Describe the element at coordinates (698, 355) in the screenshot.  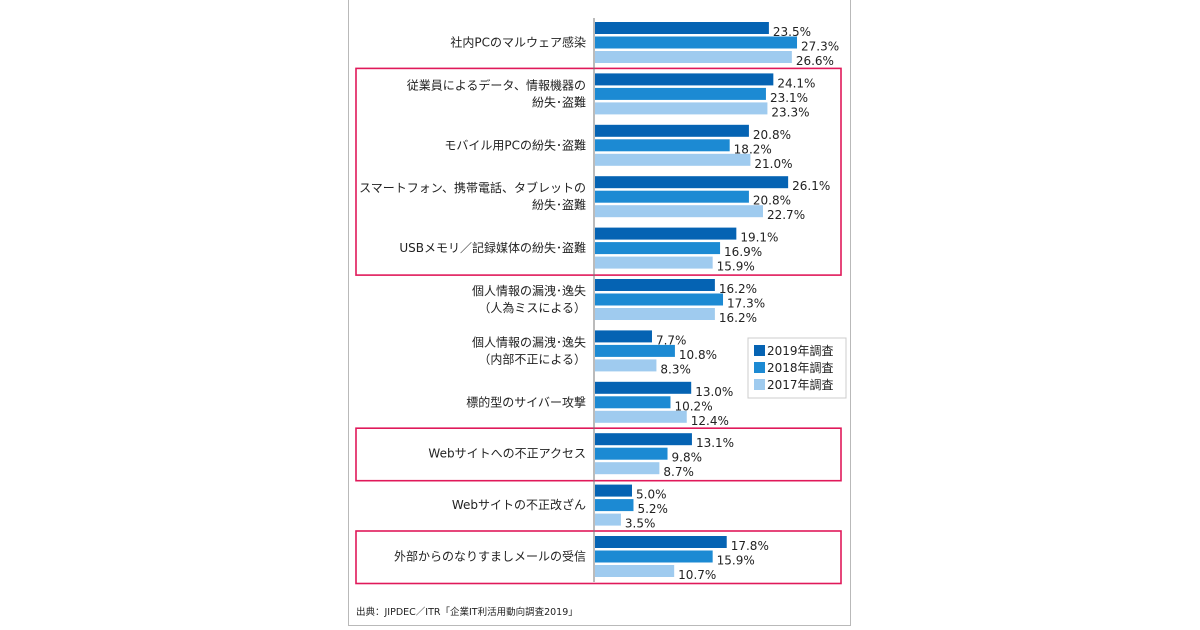
I see `data-label: 10.8%` at that location.